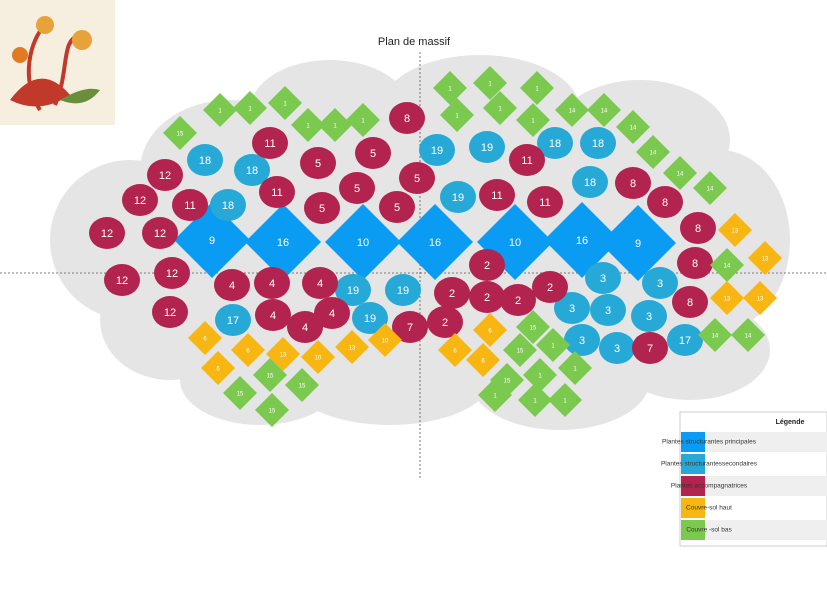 The height and width of the screenshot is (589, 827). Describe the element at coordinates (709, 508) in the screenshot. I see `legend-label: Couvre-sol haut` at that location.